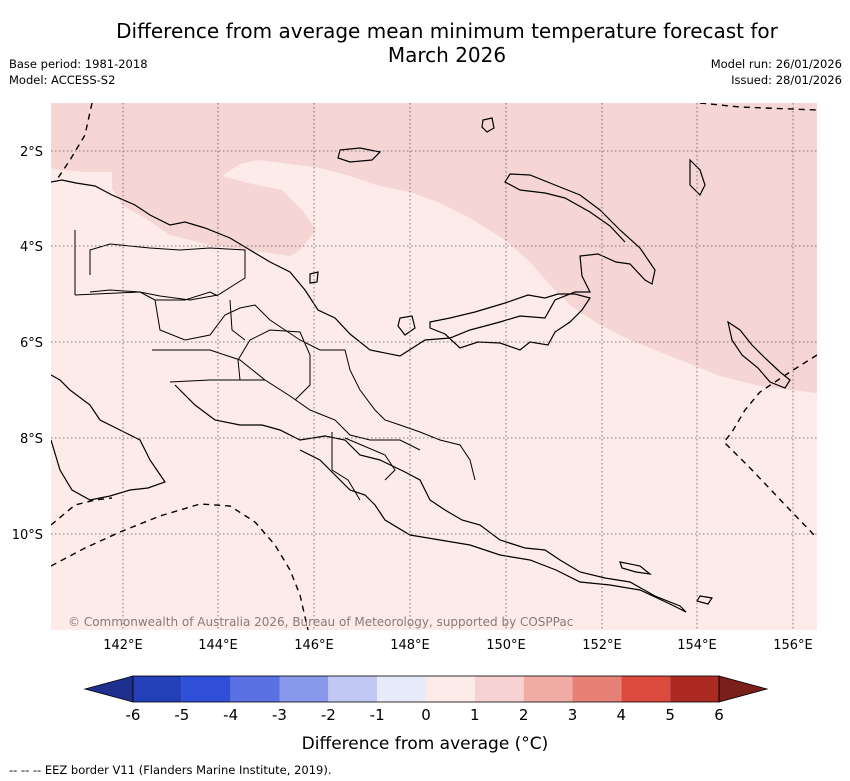 Image resolution: width=850 pixels, height=781 pixels. Describe the element at coordinates (31, 152) in the screenshot. I see `lat-label: 2°S` at that location.